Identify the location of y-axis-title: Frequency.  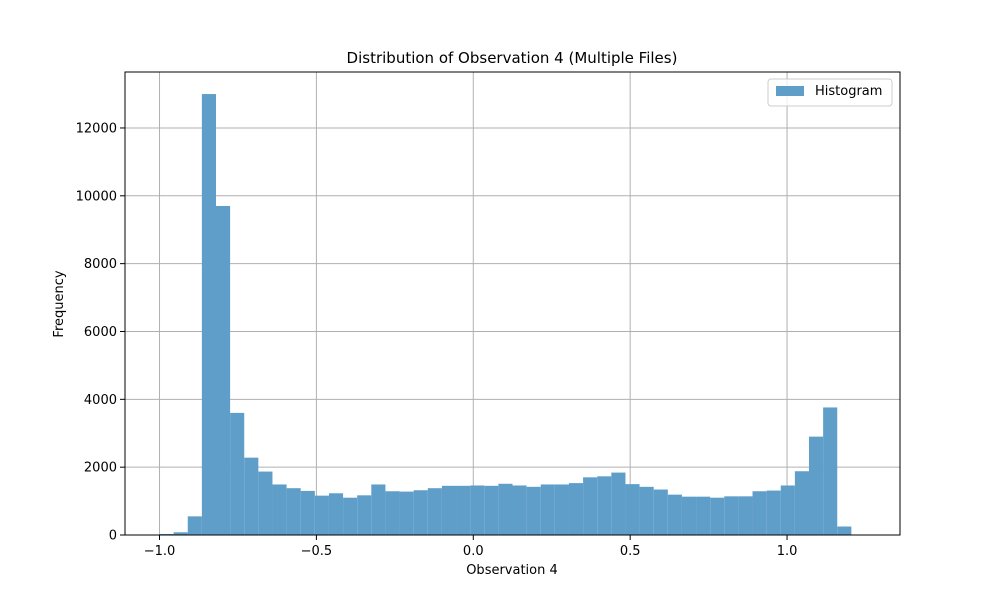
(59, 303).